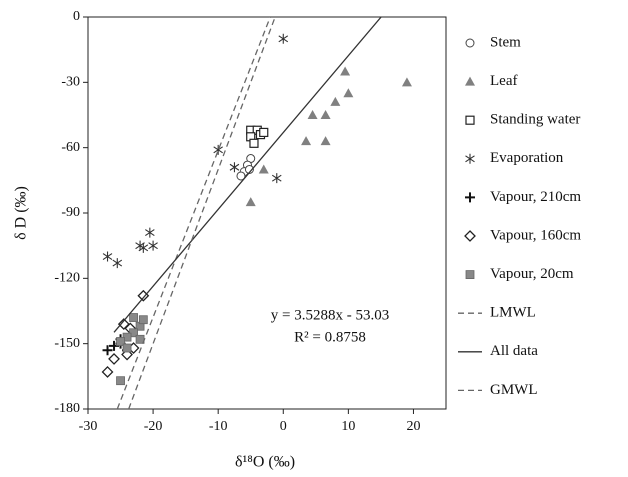 This screenshot has height=477, width=628. What do you see at coordinates (283, 426) in the screenshot?
I see `x-tick-label: 0` at bounding box center [283, 426].